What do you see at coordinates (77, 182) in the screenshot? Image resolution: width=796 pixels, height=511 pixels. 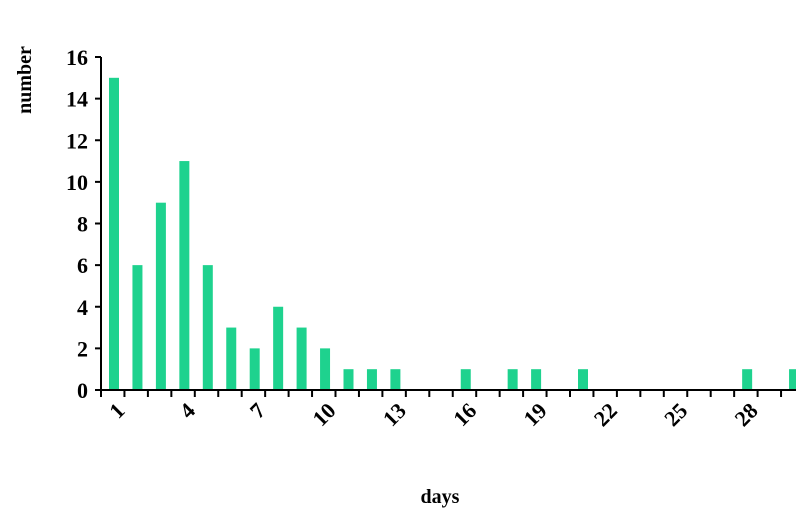 I see `y-tick-label: 10` at bounding box center [77, 182].